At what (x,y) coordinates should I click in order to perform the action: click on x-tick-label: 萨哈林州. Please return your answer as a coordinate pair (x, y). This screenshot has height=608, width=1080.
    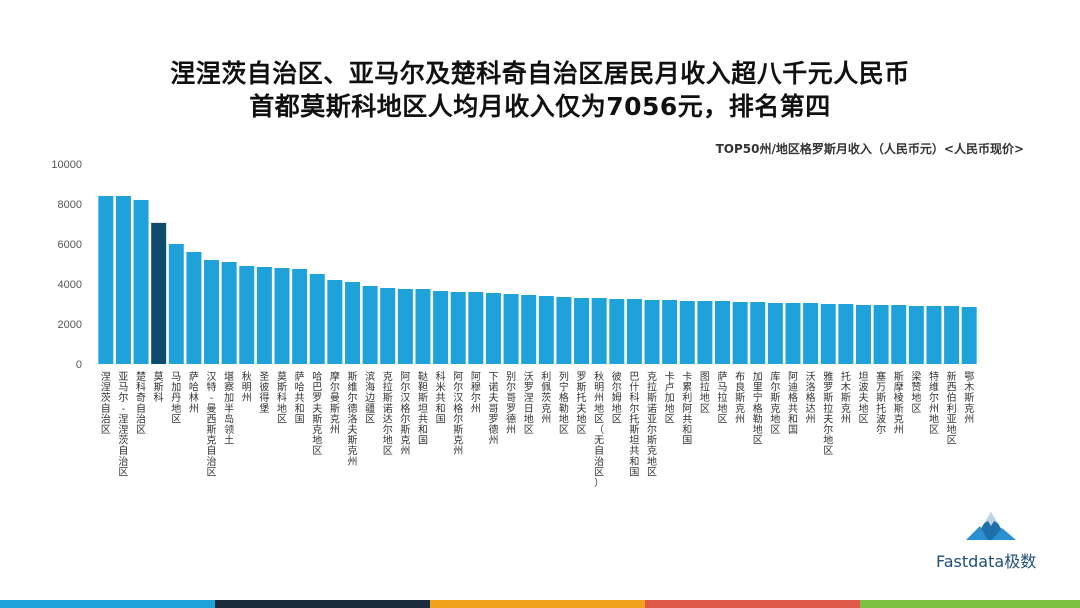
    Looking at the image, I should click on (194, 393).